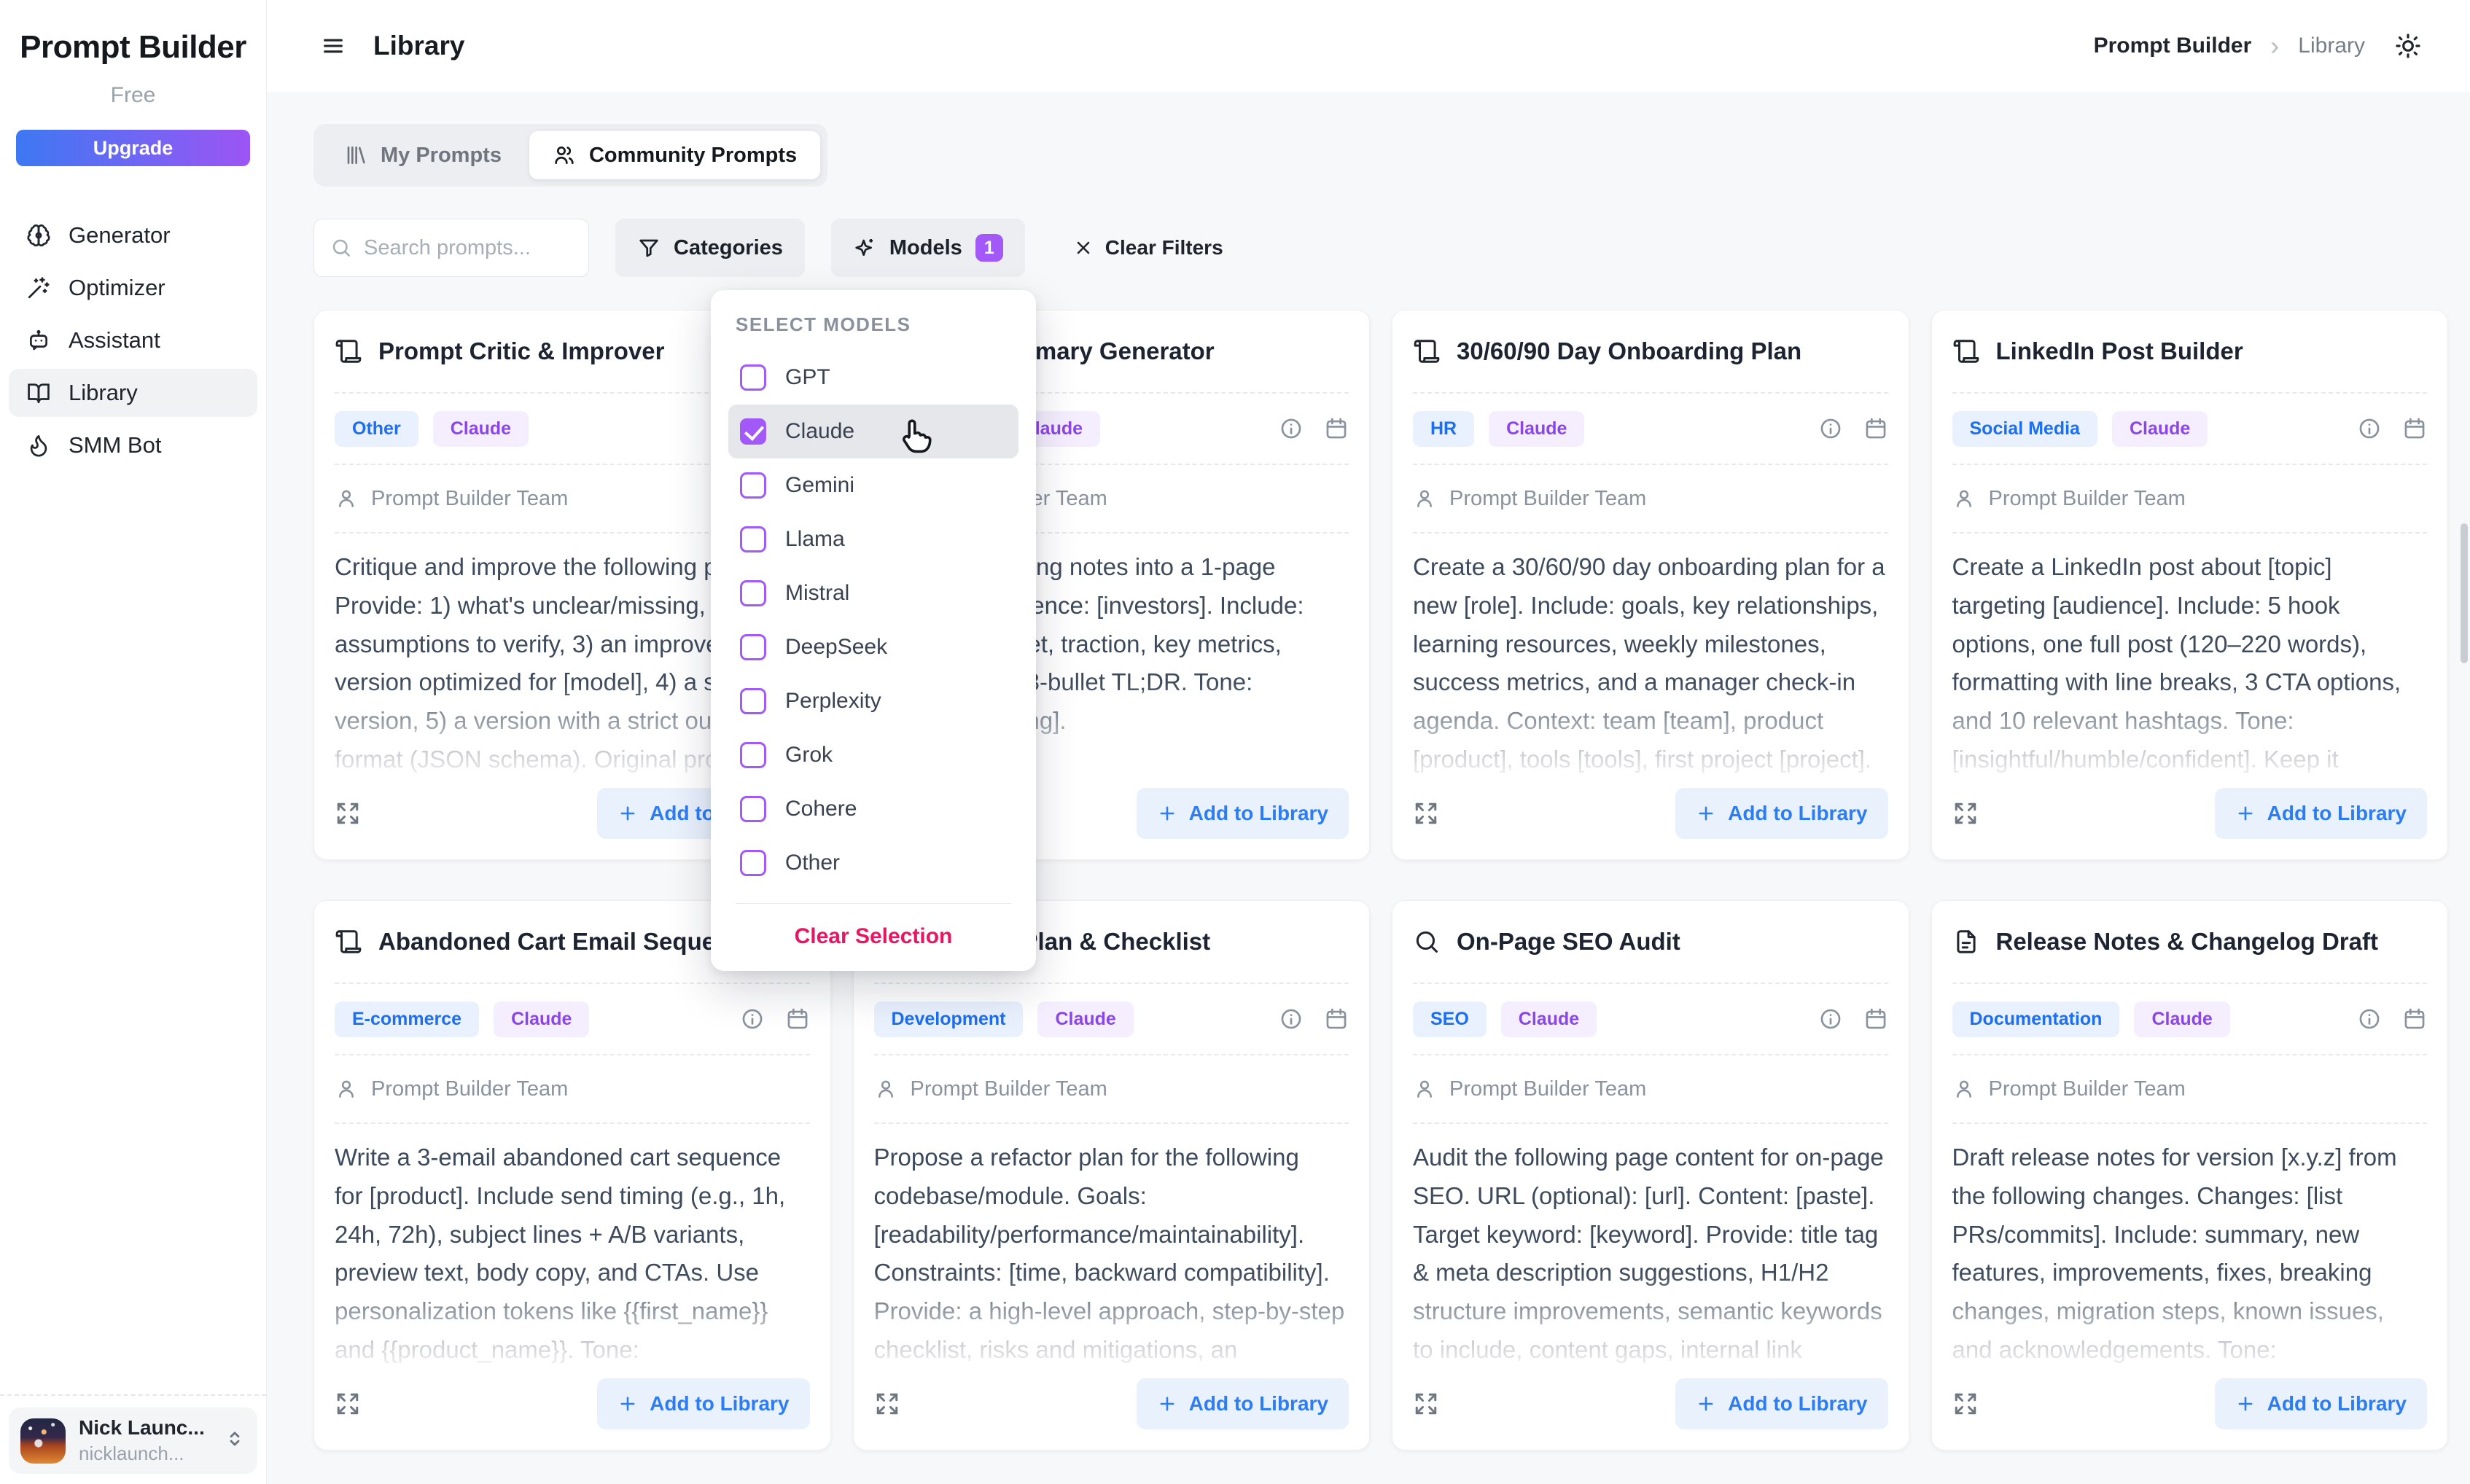 The height and width of the screenshot is (1484, 2470). Describe the element at coordinates (117, 287) in the screenshot. I see `sidebar-item-label: Optimizer` at that location.